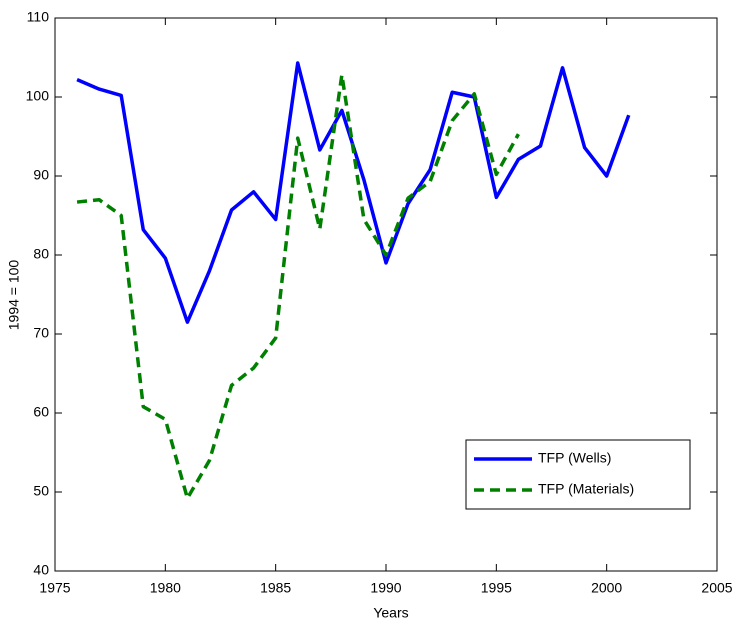 Image resolution: width=747 pixels, height=623 pixels. Describe the element at coordinates (716, 588) in the screenshot. I see `x-tick-label: 2005` at that location.